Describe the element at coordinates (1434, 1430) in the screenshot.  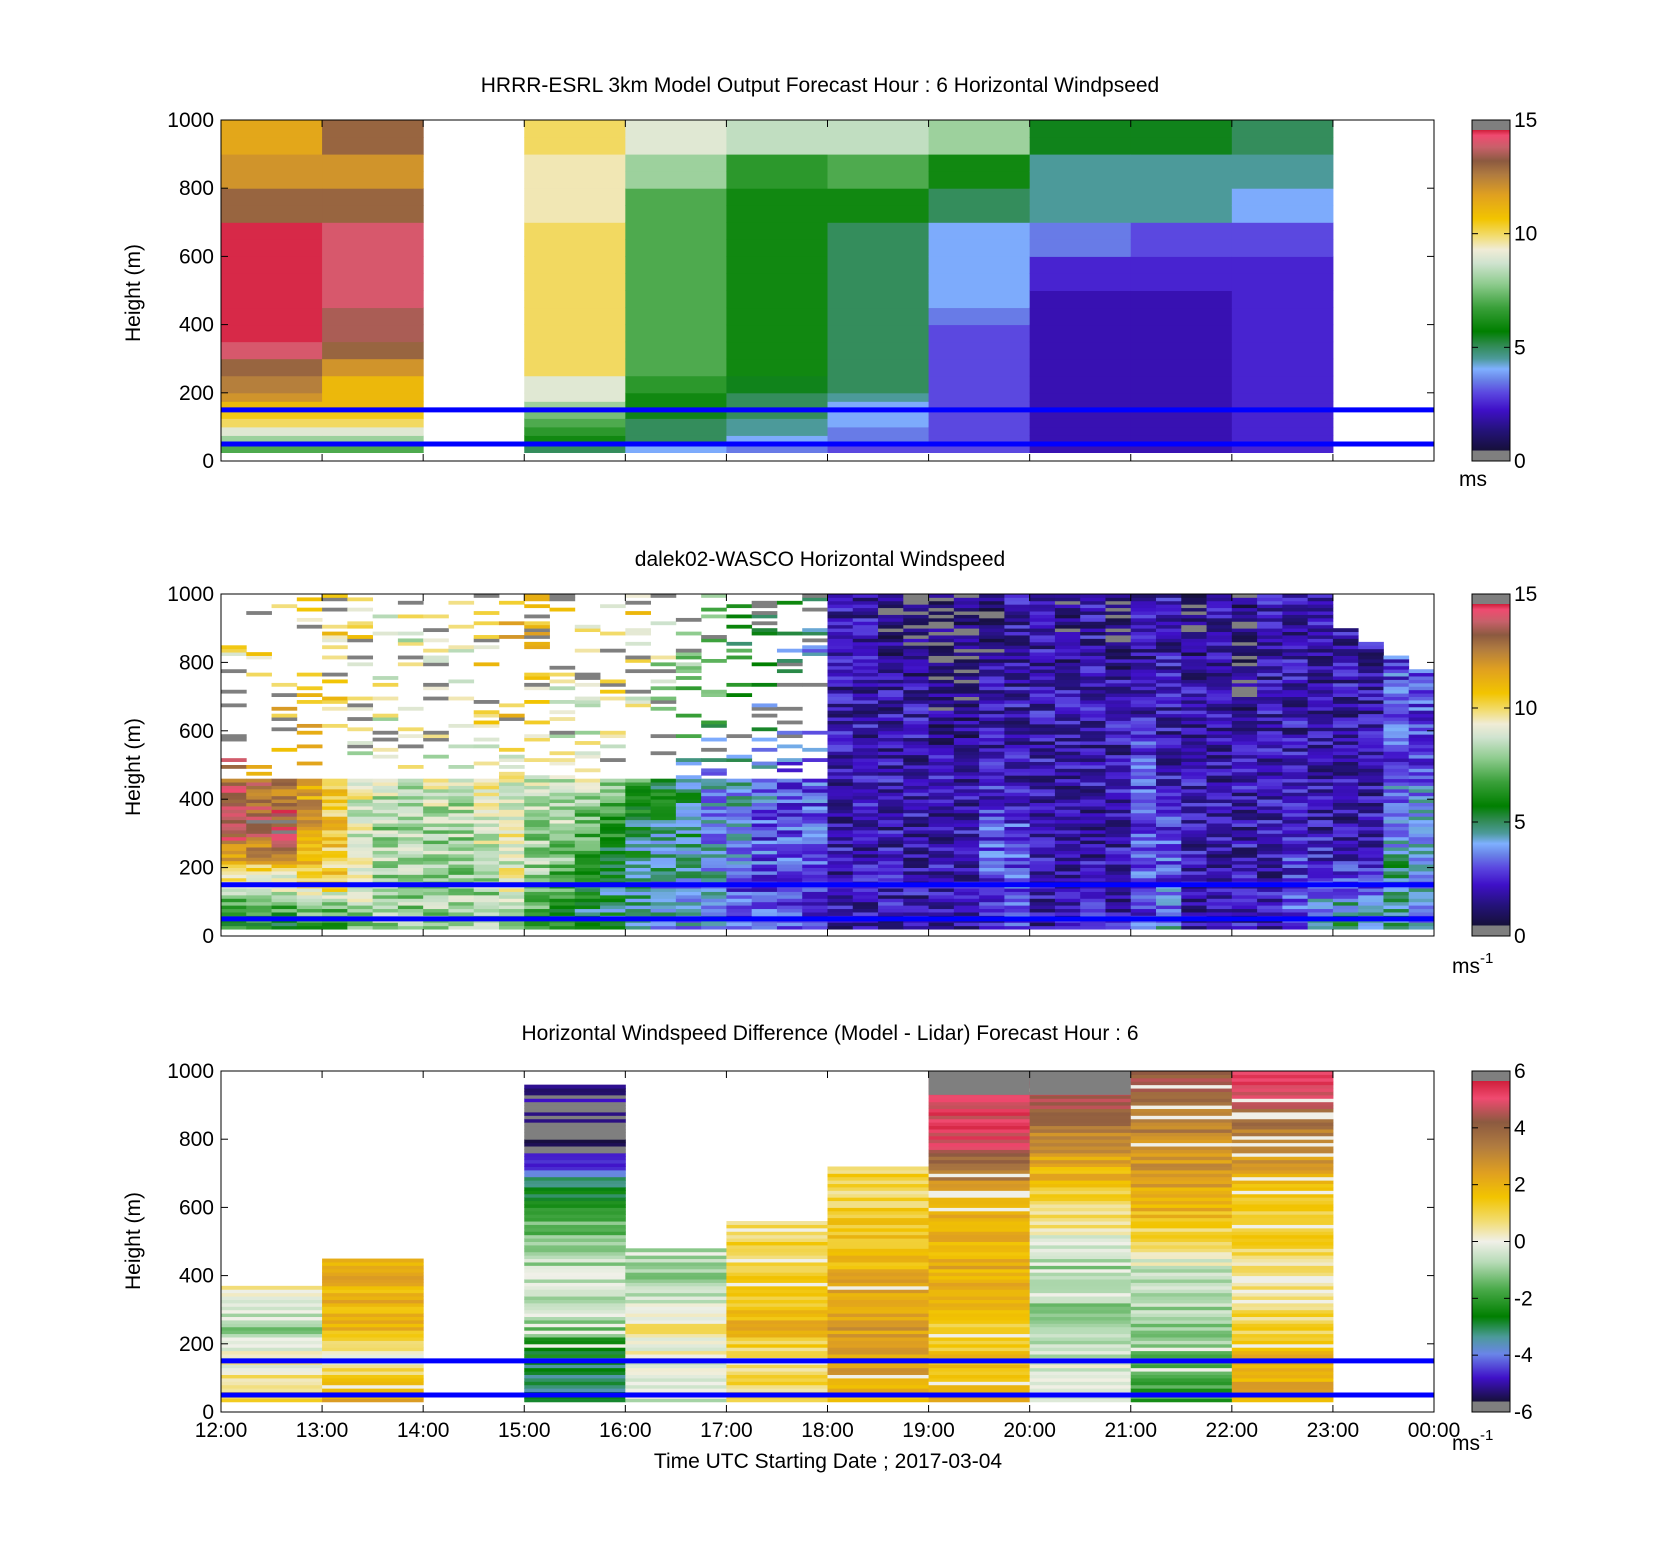
I see `x-tick-label: 00:00` at that location.